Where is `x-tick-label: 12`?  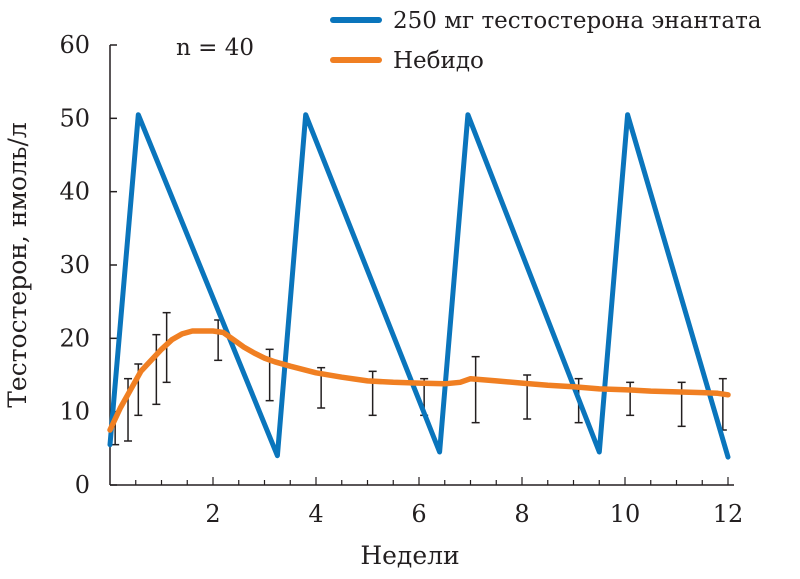 x-tick-label: 12 is located at coordinates (728, 514).